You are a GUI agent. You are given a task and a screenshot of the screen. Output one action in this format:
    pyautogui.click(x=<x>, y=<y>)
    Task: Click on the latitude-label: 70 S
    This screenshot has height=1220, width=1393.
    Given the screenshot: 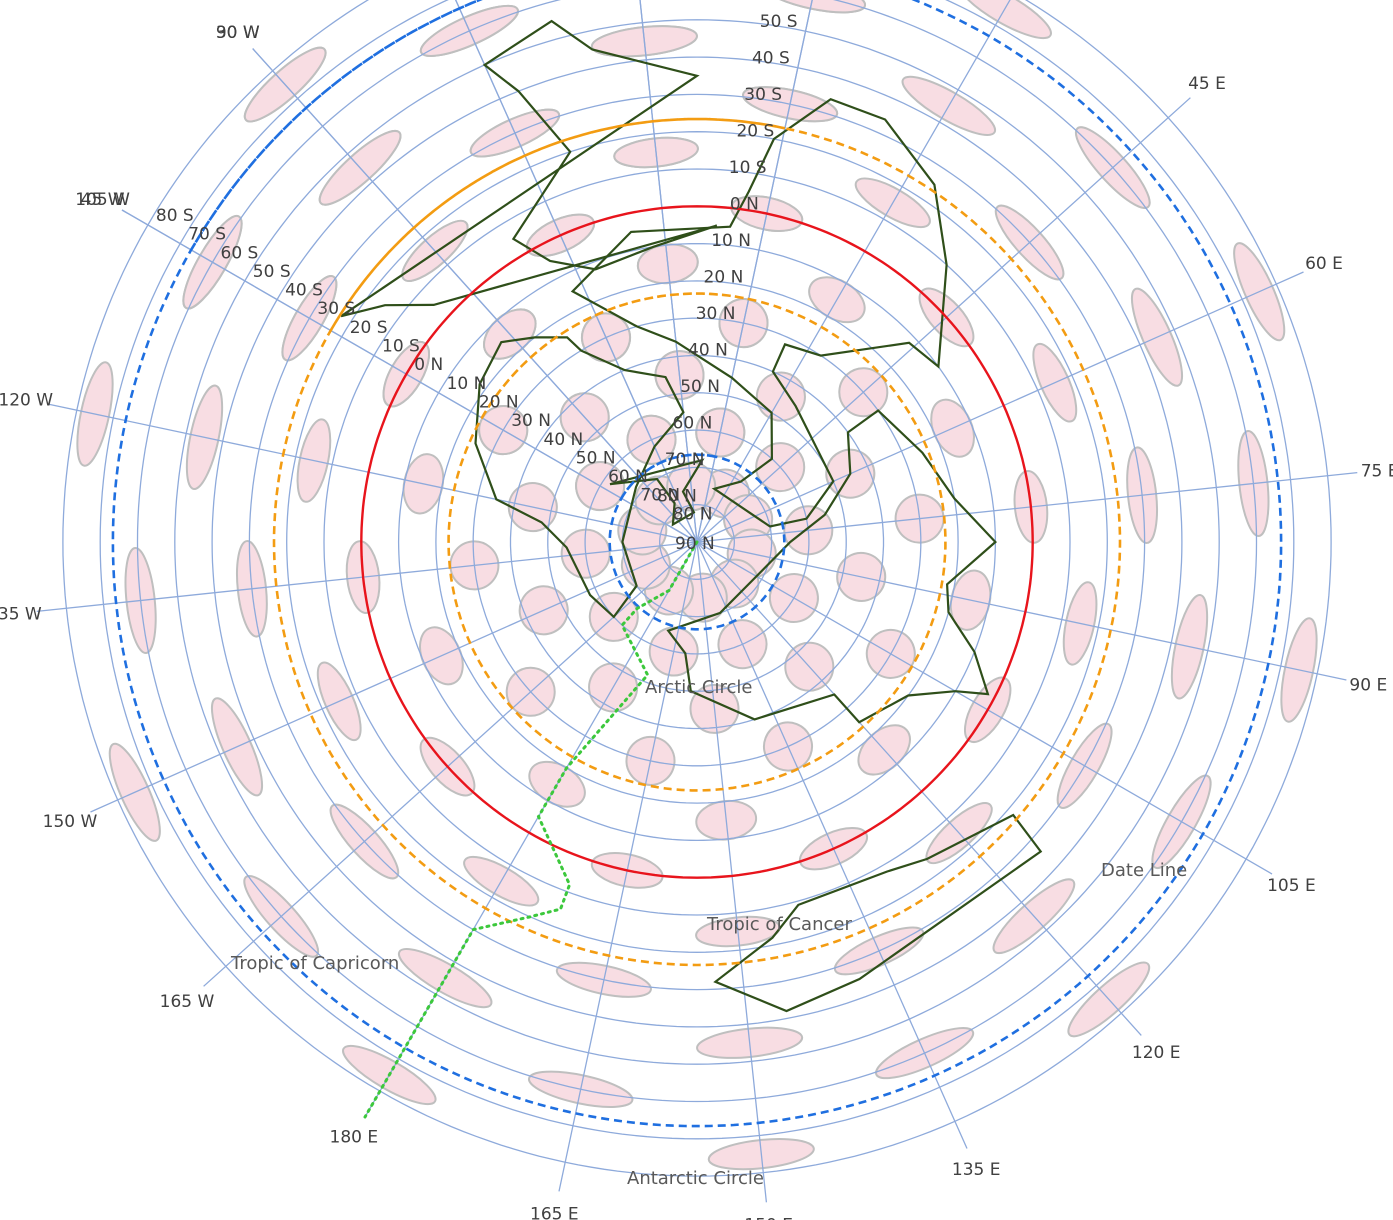 What is the action you would take?
    pyautogui.click(x=207, y=235)
    